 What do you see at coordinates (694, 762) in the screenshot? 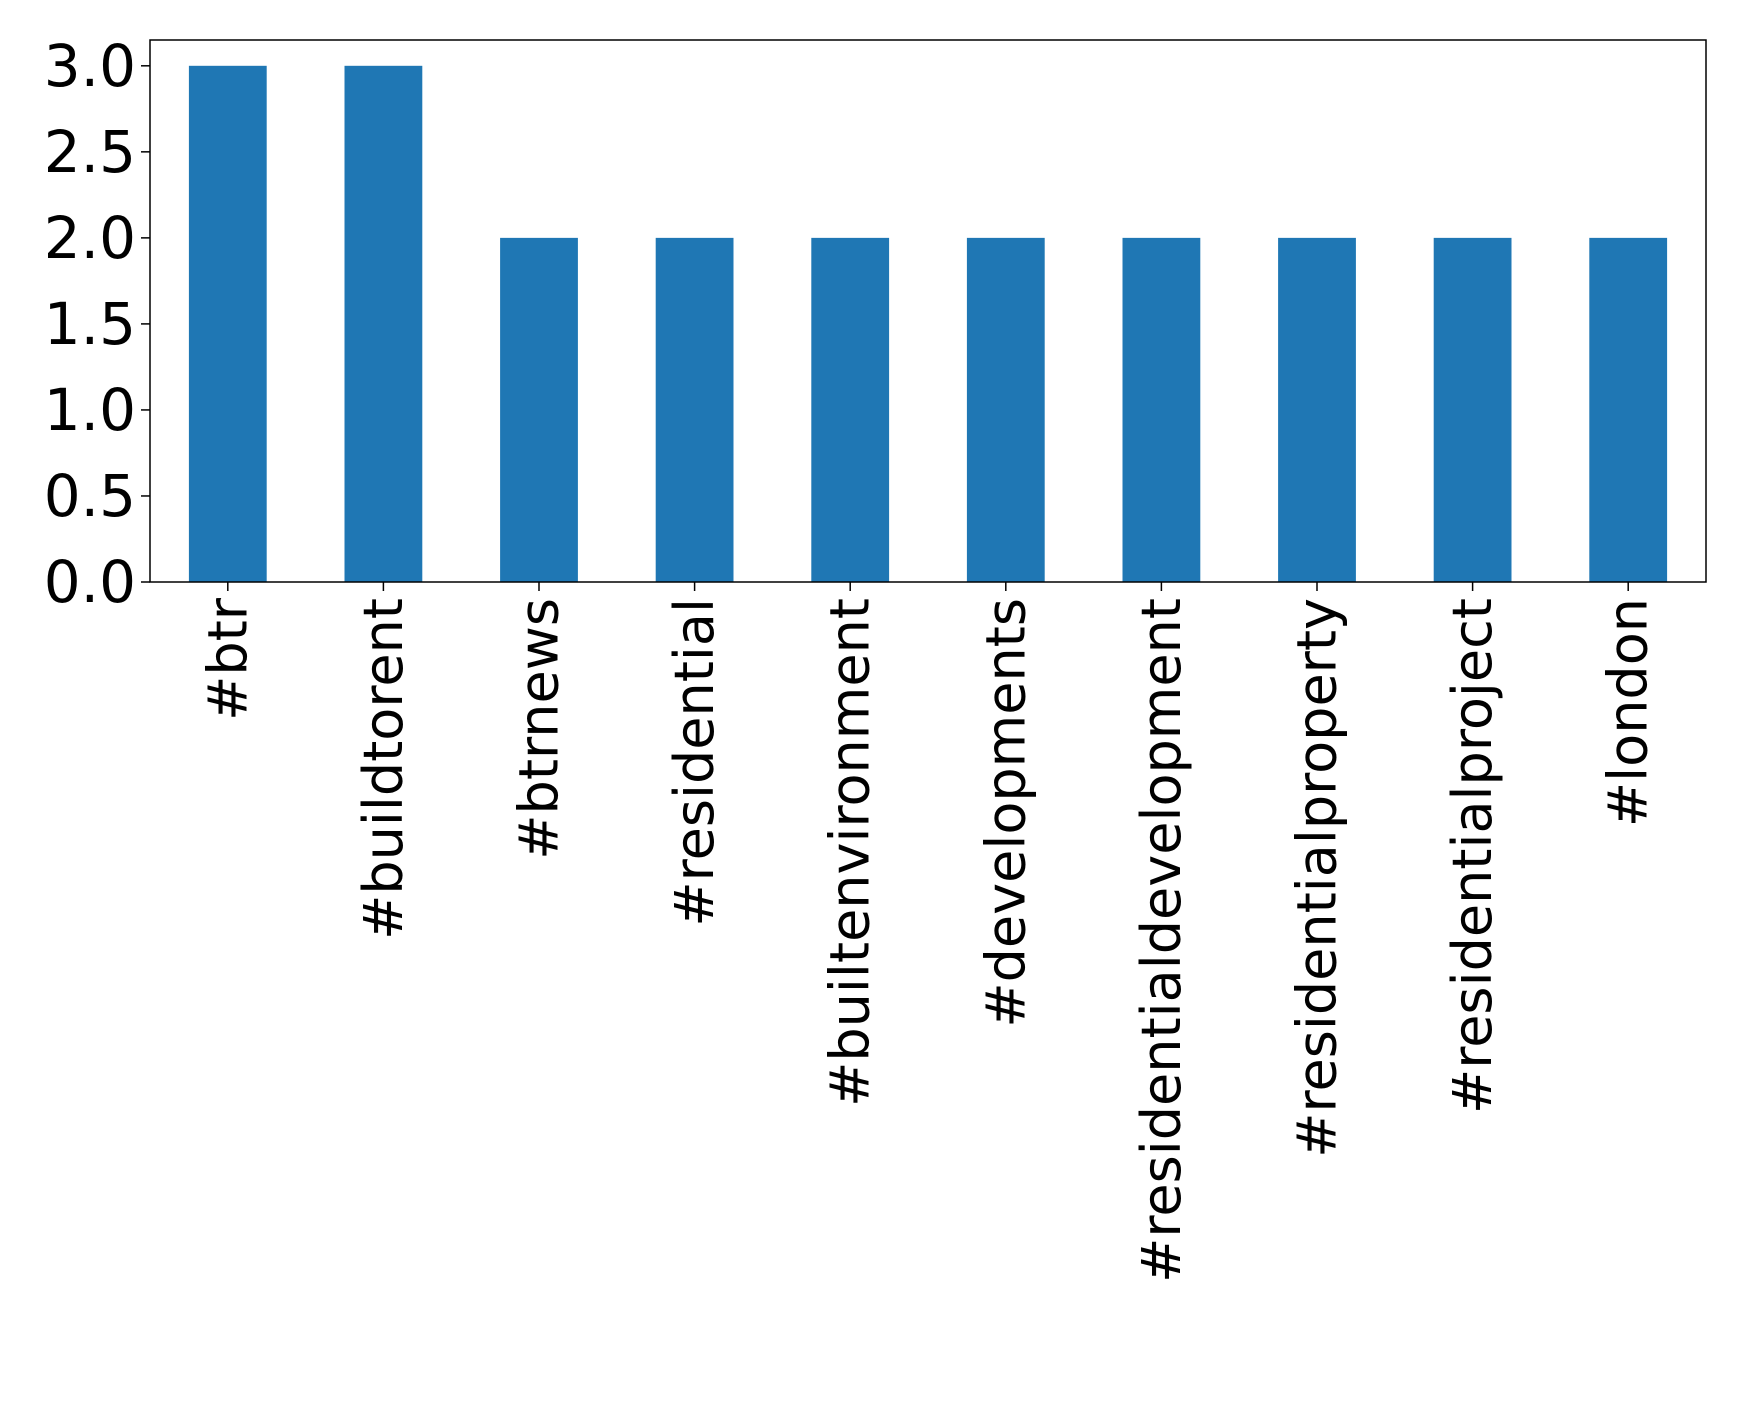
I see `xtick-label: #residential` at bounding box center [694, 762].